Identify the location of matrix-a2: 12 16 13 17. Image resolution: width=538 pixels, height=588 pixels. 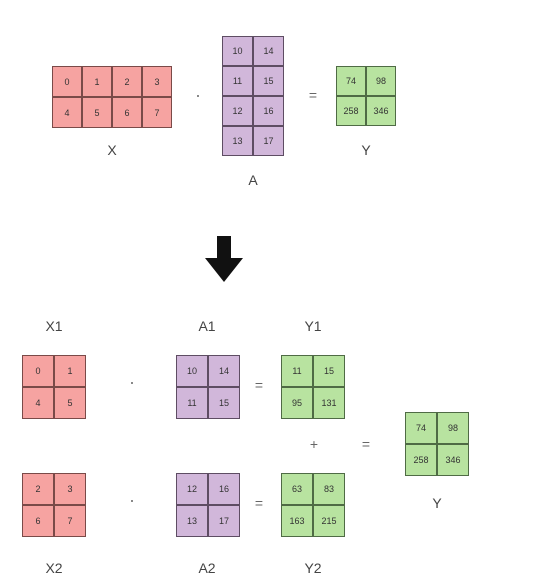
(208, 505).